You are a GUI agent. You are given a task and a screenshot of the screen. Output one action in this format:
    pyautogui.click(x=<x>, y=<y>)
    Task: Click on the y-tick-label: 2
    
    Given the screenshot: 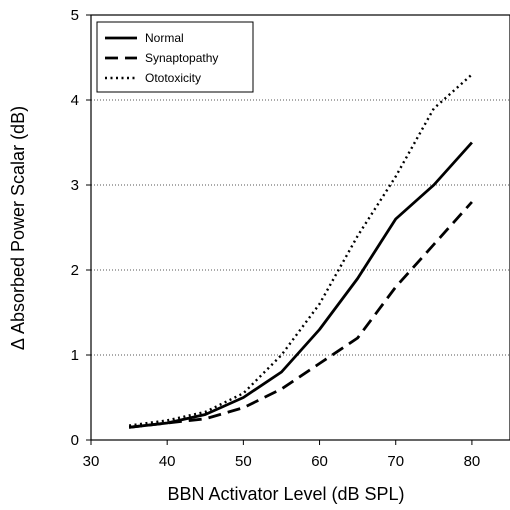 What is the action you would take?
    pyautogui.click(x=75, y=270)
    